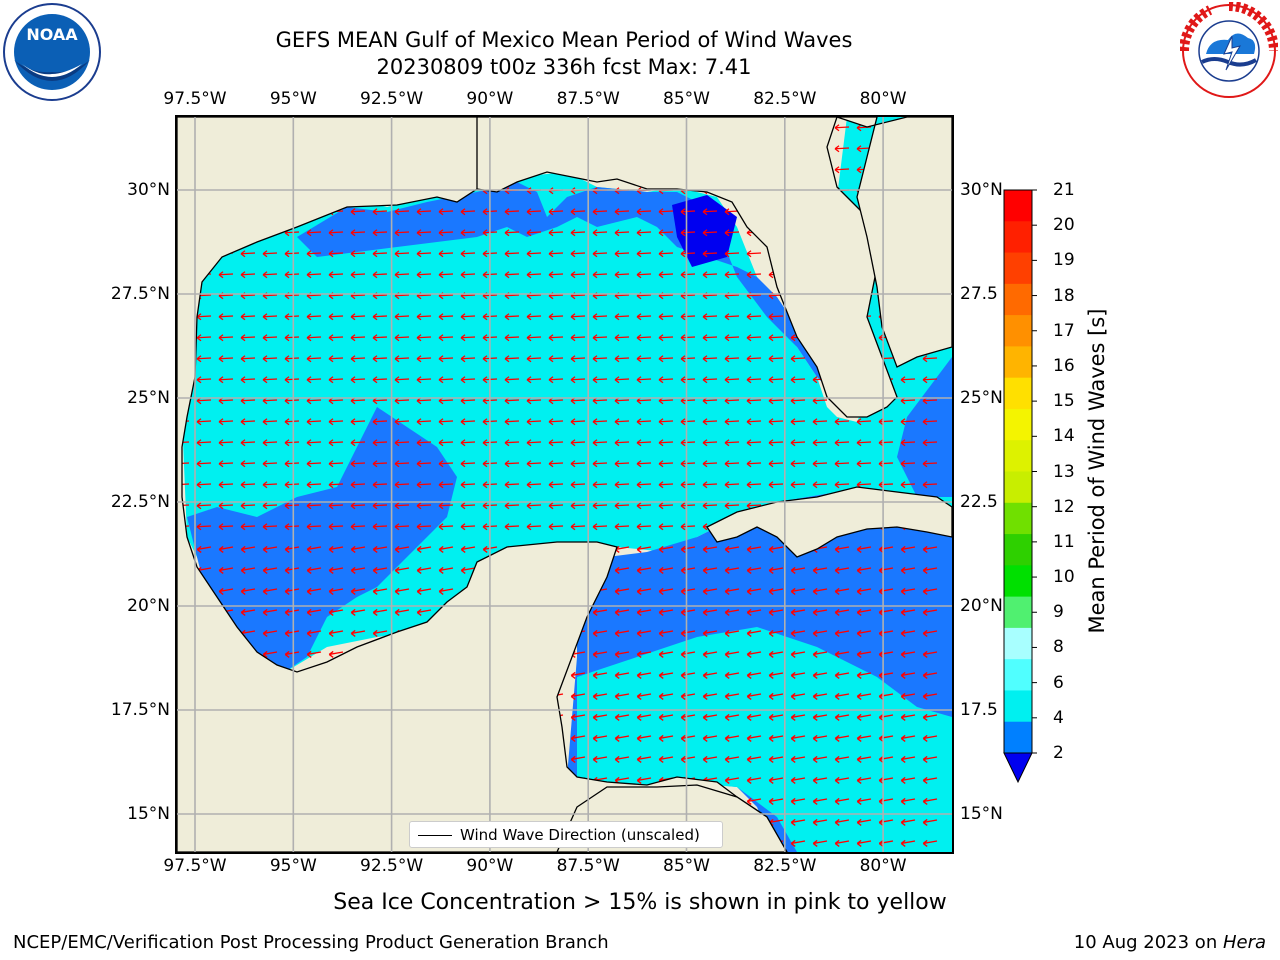 The height and width of the screenshot is (960, 1280). I want to click on lat-tick-left: 30°N, so click(148, 190).